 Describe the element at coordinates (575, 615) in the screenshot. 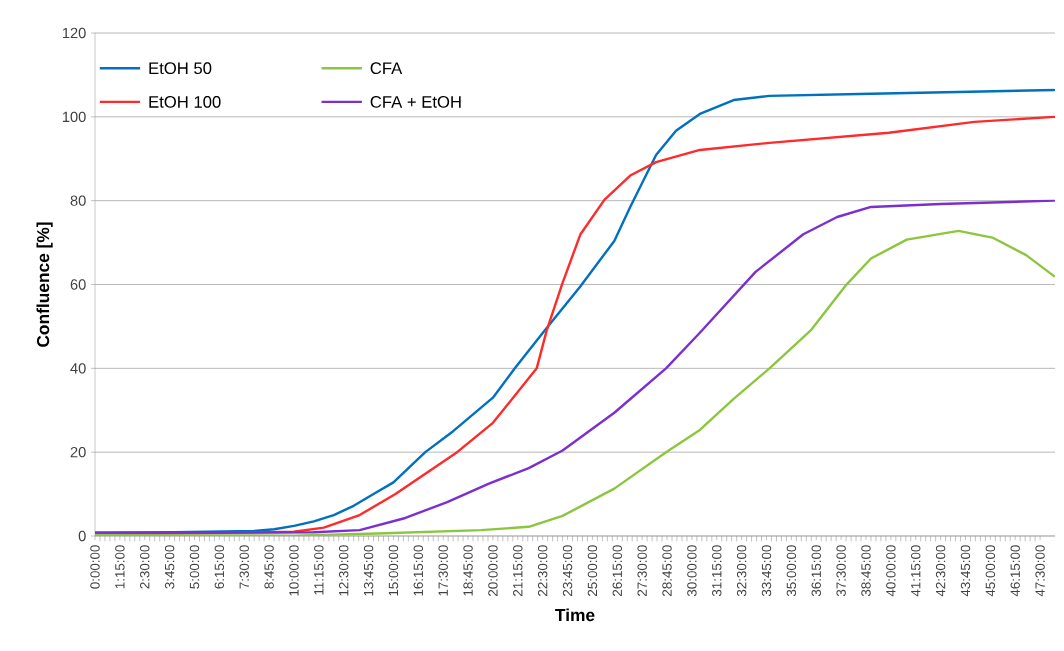

I see `x-axis-title: Time` at that location.